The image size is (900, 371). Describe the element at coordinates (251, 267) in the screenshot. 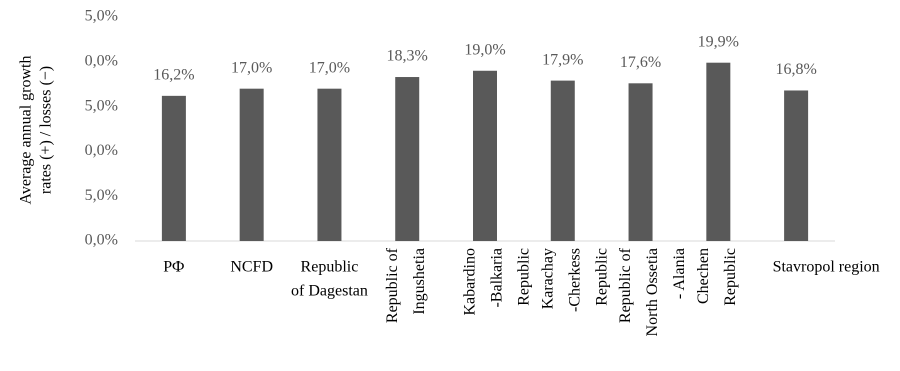

I see `x-tick-label: NCFD` at that location.